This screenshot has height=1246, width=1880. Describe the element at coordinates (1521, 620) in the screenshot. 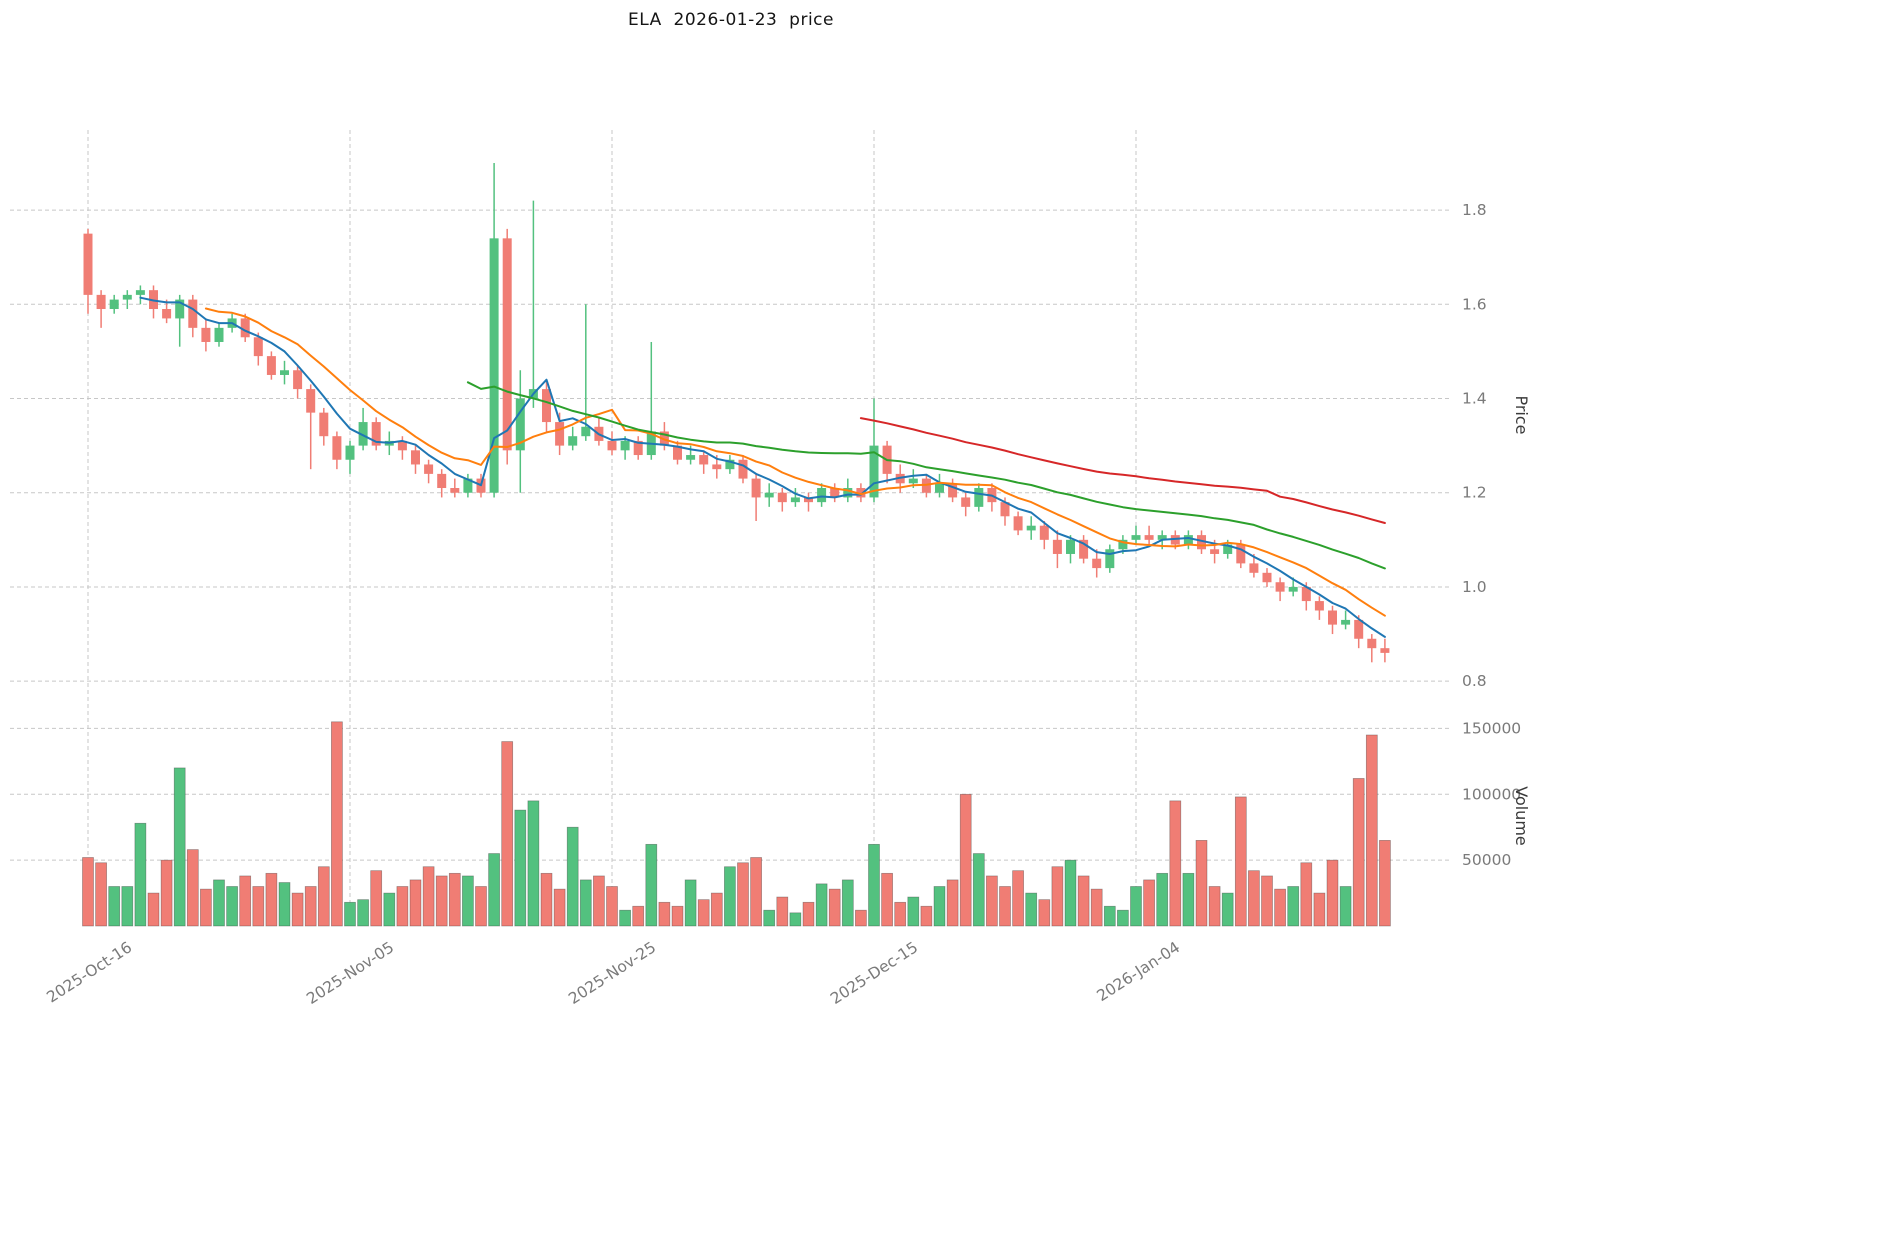

I see `axis-titles: Price Volume` at that location.